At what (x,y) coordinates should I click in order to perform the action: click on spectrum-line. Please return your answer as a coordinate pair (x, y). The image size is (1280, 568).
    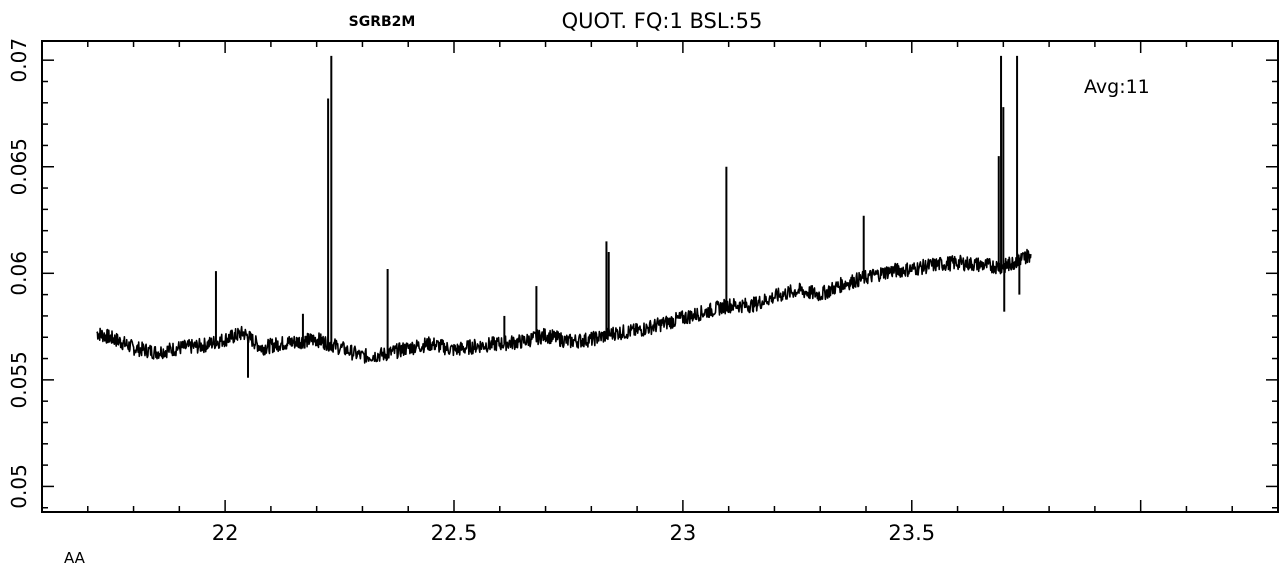
    Looking at the image, I should click on (564, 306).